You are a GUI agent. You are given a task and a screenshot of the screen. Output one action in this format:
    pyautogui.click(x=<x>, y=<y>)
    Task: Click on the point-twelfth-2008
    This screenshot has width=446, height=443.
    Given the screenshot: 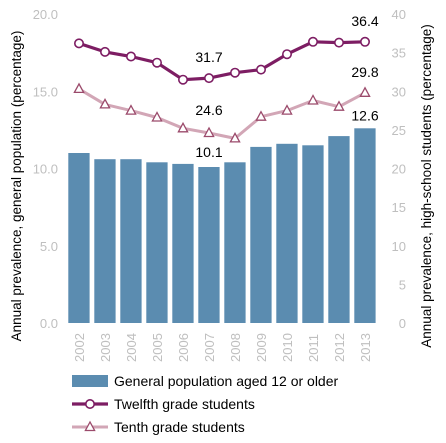 What is the action you would take?
    pyautogui.click(x=235, y=72)
    